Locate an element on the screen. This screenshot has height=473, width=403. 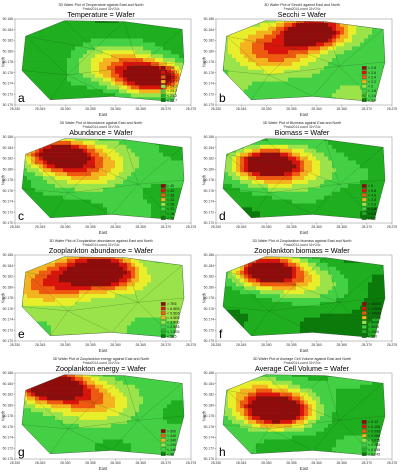
x-axis-label: East is located at coordinates (103, 232).